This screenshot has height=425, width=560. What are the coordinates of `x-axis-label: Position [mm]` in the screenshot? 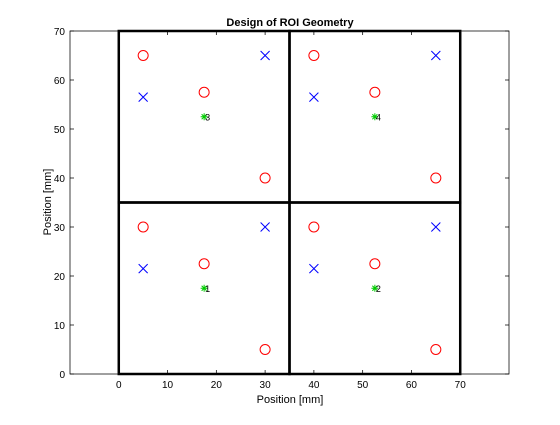 It's located at (290, 400).